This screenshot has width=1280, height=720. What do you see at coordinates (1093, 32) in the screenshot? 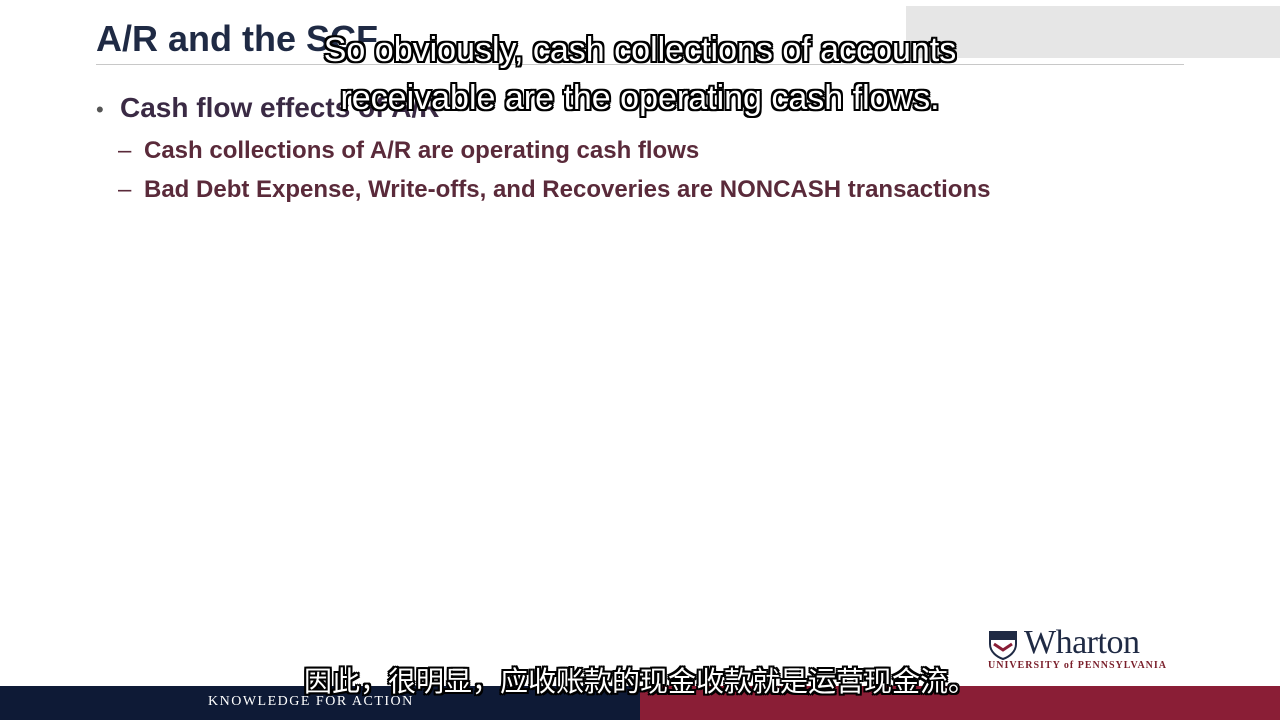
I see `top-right-panel` at bounding box center [1093, 32].